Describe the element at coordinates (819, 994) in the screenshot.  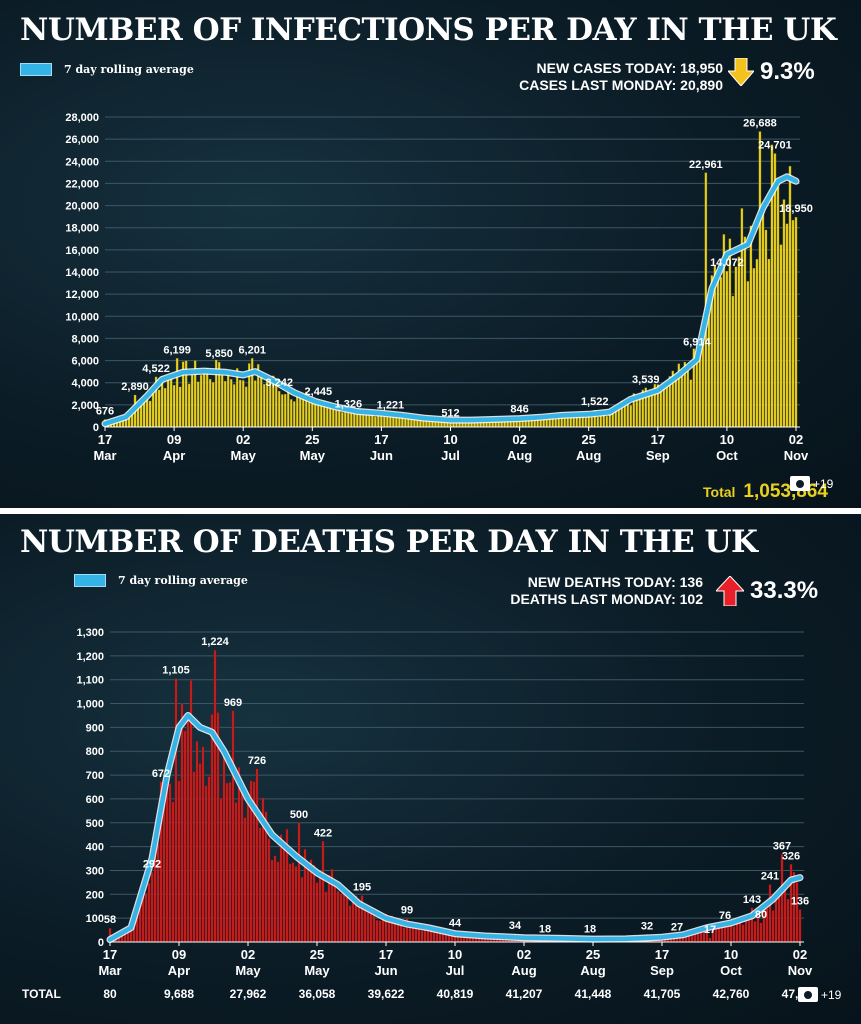
I see `deaths-photo-gallery: +19` at that location.